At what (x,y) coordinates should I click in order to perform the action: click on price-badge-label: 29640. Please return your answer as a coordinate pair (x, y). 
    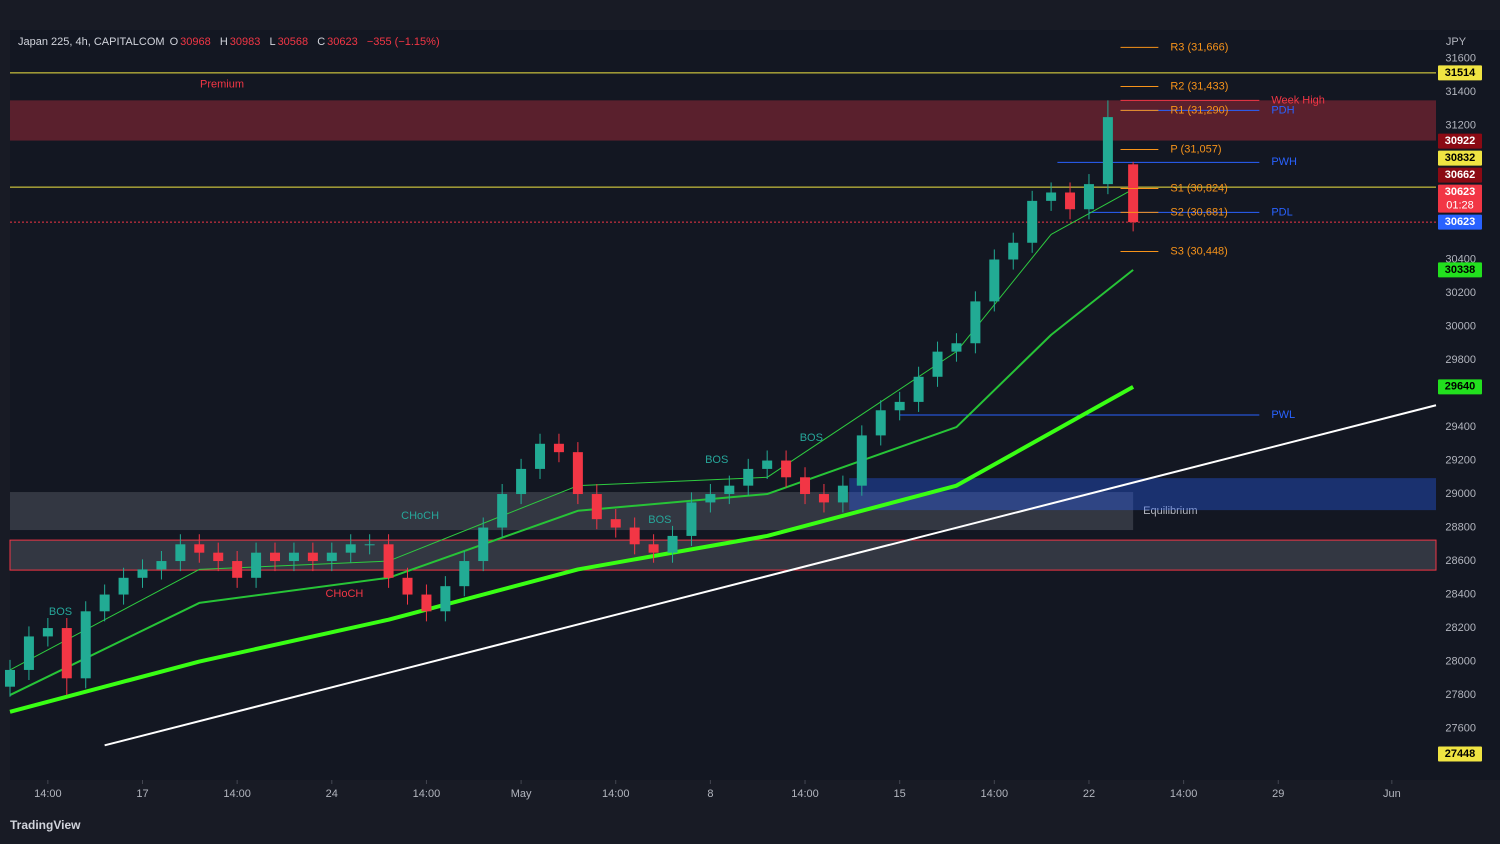
    Looking at the image, I should click on (1460, 387).